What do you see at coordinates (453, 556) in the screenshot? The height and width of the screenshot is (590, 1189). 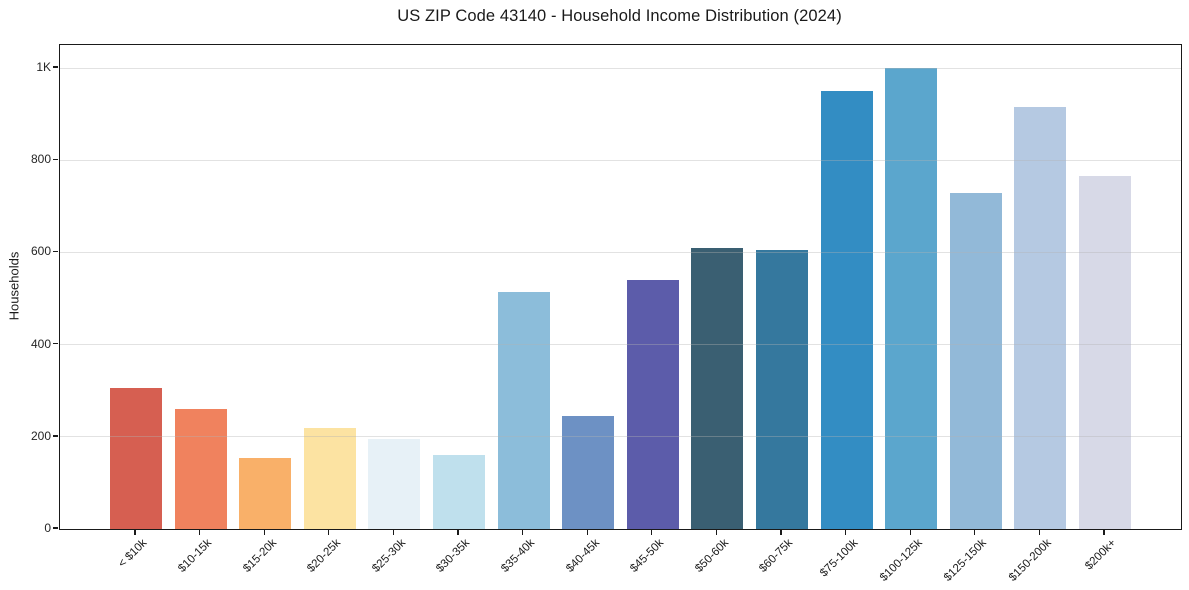 I see `x-tick-label: $30-35k` at bounding box center [453, 556].